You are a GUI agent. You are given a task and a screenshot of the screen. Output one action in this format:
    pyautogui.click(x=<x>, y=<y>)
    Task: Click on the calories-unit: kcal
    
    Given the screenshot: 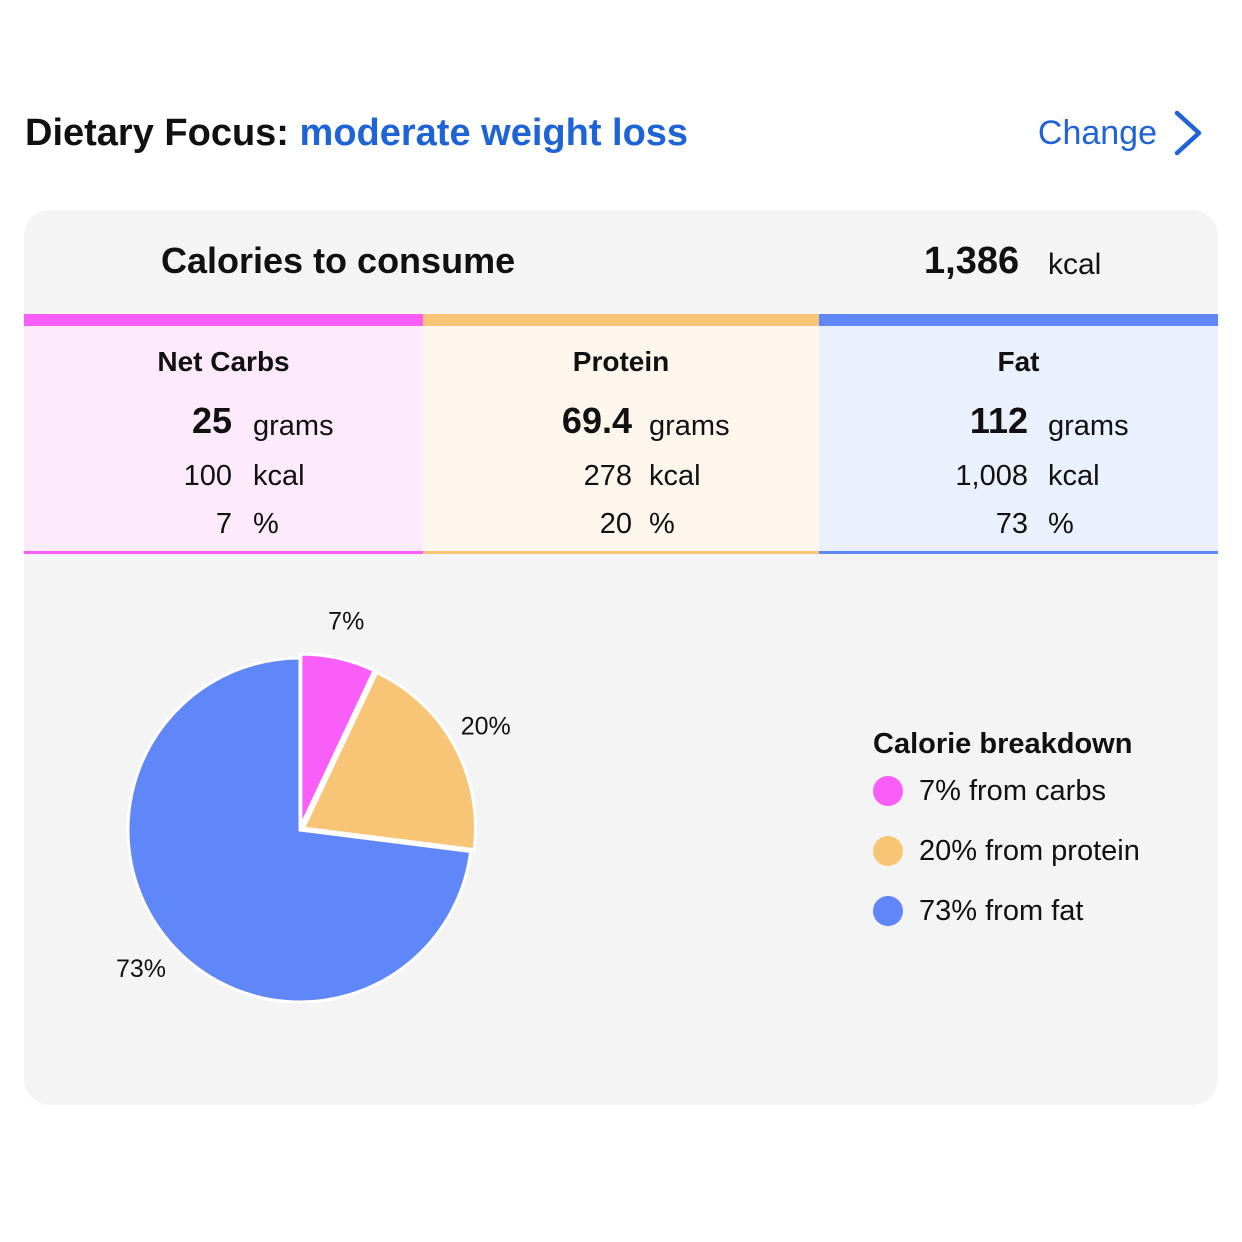 What is the action you would take?
    pyautogui.click(x=1075, y=264)
    